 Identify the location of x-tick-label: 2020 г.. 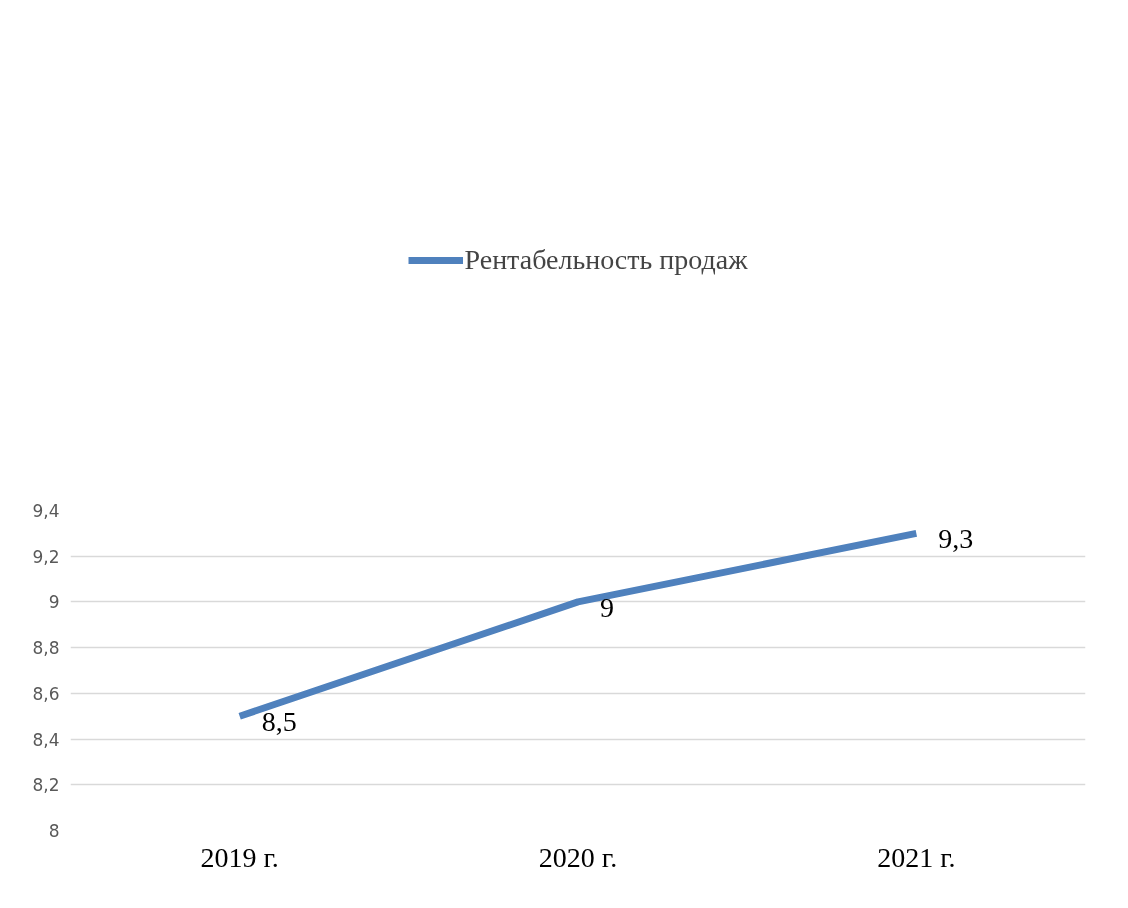
(578, 857).